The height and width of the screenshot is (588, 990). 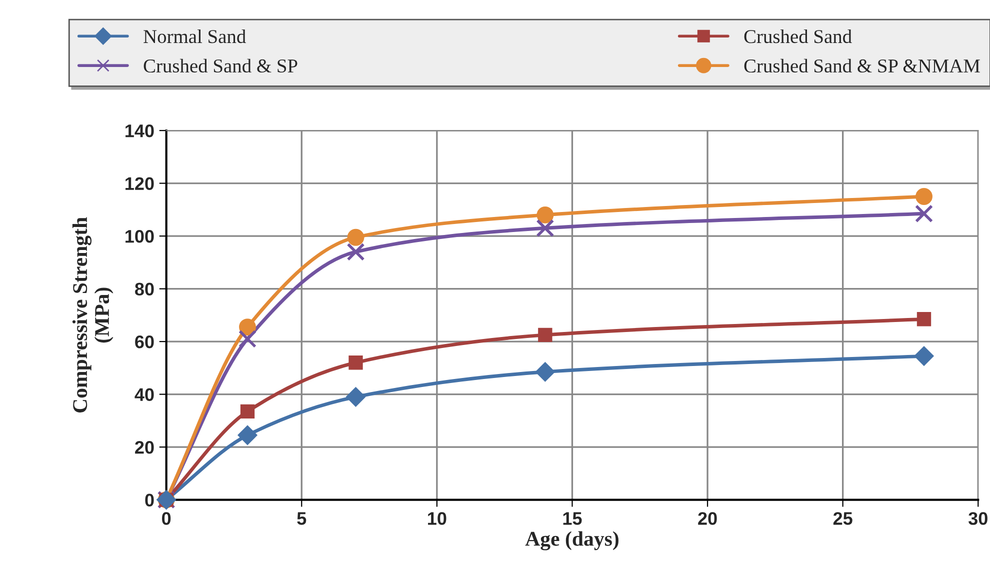 I want to click on x-tick-label: 10, so click(x=437, y=518).